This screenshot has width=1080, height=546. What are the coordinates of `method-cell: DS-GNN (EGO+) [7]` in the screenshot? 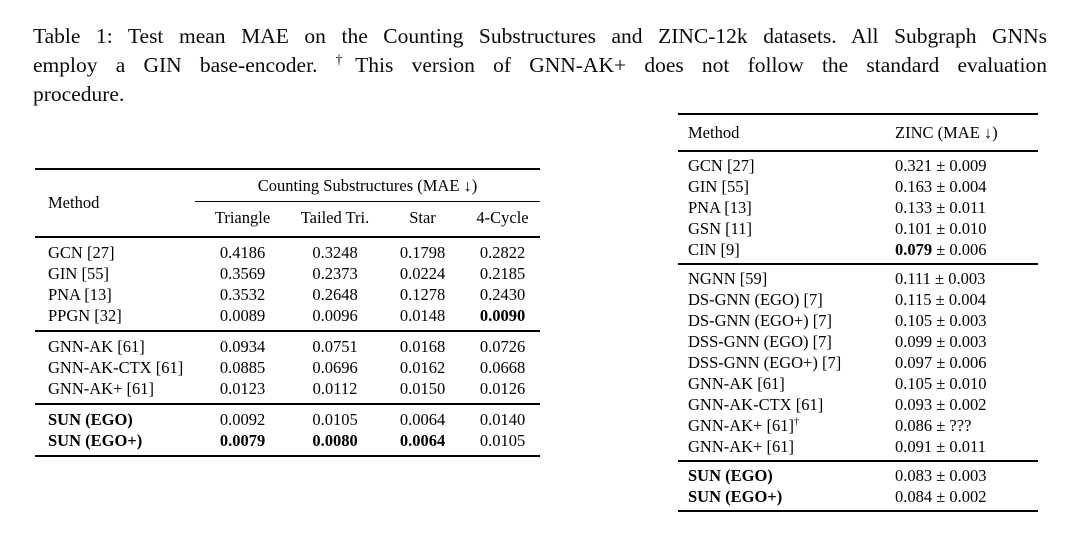 It's located at (760, 320).